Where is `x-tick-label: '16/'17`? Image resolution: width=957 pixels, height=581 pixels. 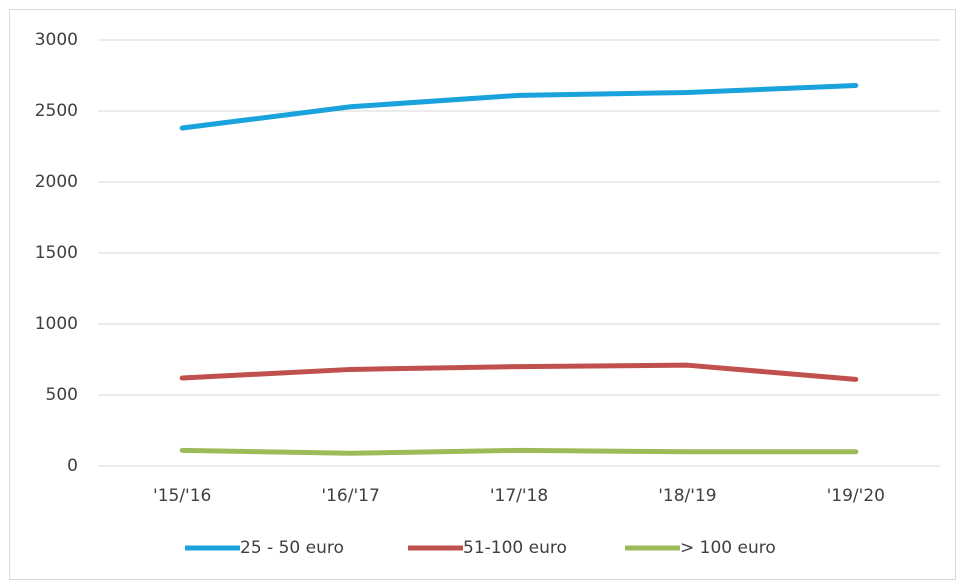
x-tick-label: '16/'17 is located at coordinates (350, 496).